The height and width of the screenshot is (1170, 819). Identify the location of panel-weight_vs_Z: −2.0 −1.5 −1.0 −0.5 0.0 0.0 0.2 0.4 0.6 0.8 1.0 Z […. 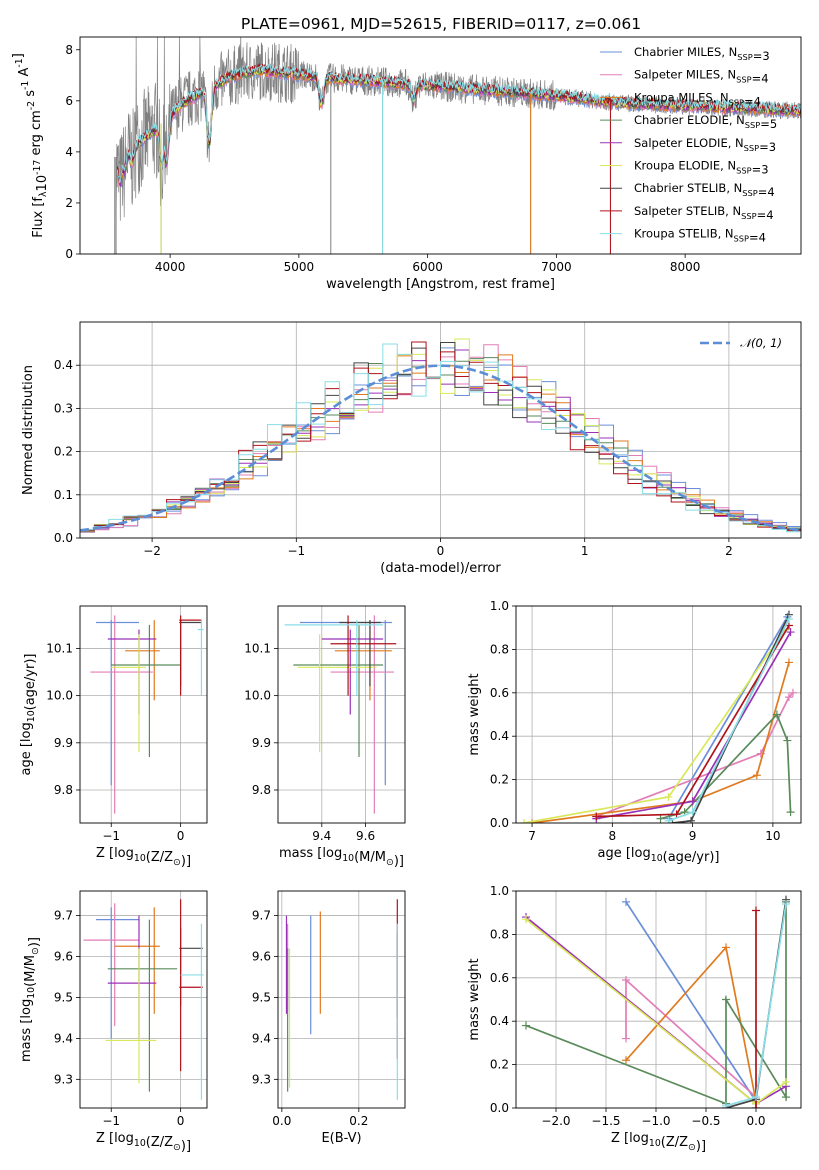
(634, 1019).